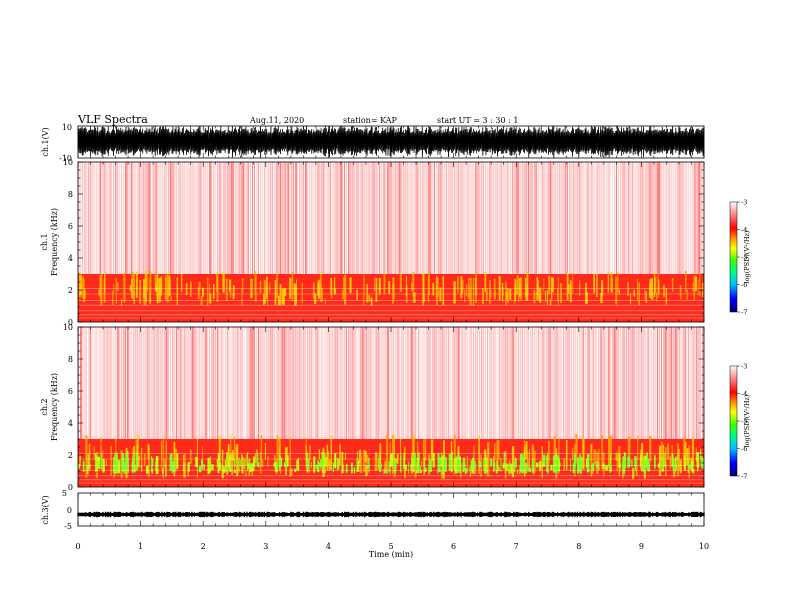 Image resolution: width=792 pixels, height=616 pixels. What do you see at coordinates (70, 391) in the screenshot?
I see `ch2-spectrogram-ytick-label: 6` at bounding box center [70, 391].